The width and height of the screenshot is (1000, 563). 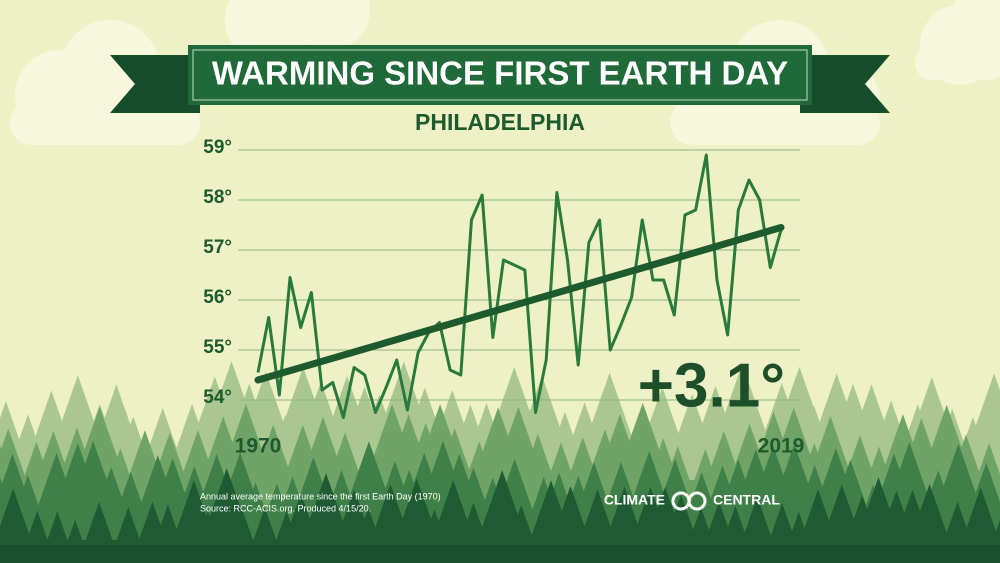 What do you see at coordinates (634, 500) in the screenshot?
I see `brand-text: CLIMATE` at bounding box center [634, 500].